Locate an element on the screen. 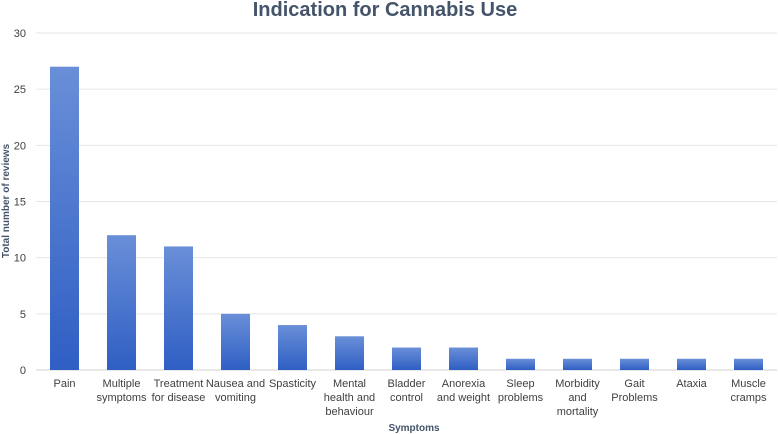 The width and height of the screenshot is (778, 434). x-tick-label: Nausea and vomiting is located at coordinates (235, 391).